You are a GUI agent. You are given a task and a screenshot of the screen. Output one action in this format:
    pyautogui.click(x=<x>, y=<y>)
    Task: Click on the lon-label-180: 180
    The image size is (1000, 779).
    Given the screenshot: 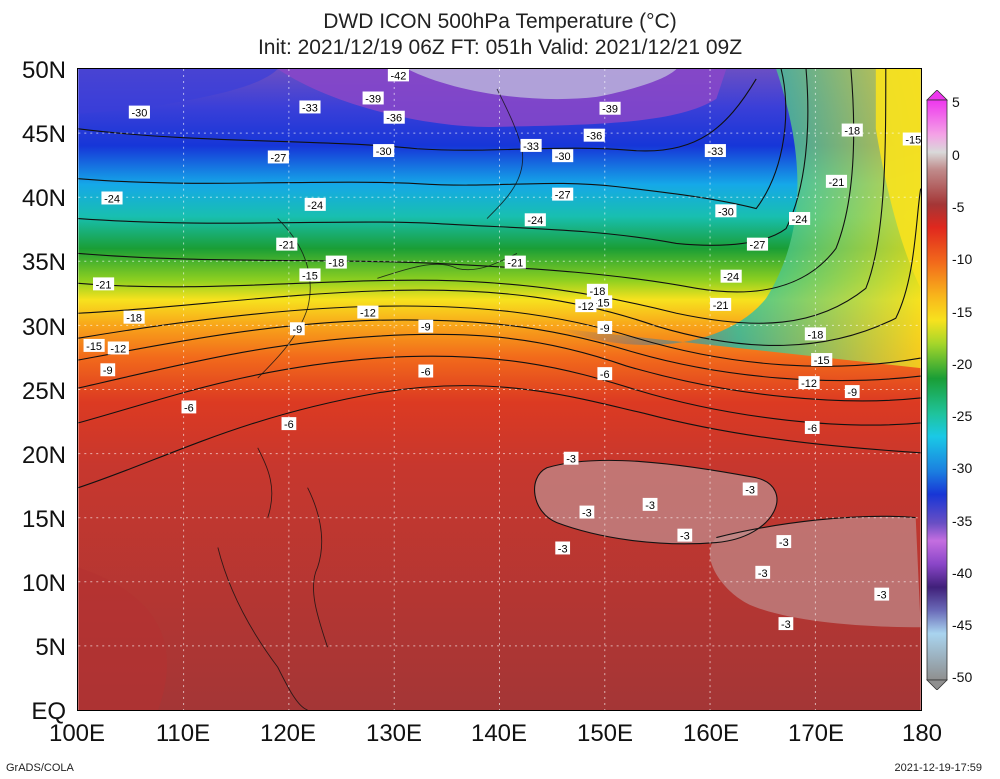 What is the action you would take?
    pyautogui.click(x=922, y=733)
    